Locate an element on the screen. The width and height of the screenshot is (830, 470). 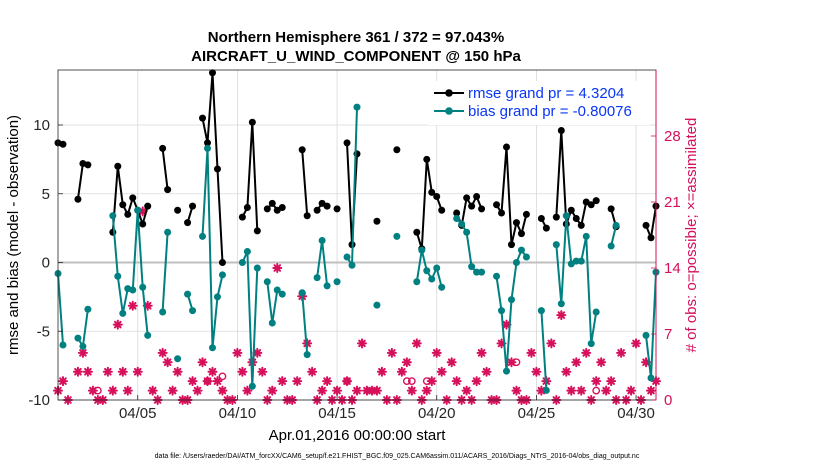
y-axis-ticks: -10 -5 0 5 10 is located at coordinates (45, 263).